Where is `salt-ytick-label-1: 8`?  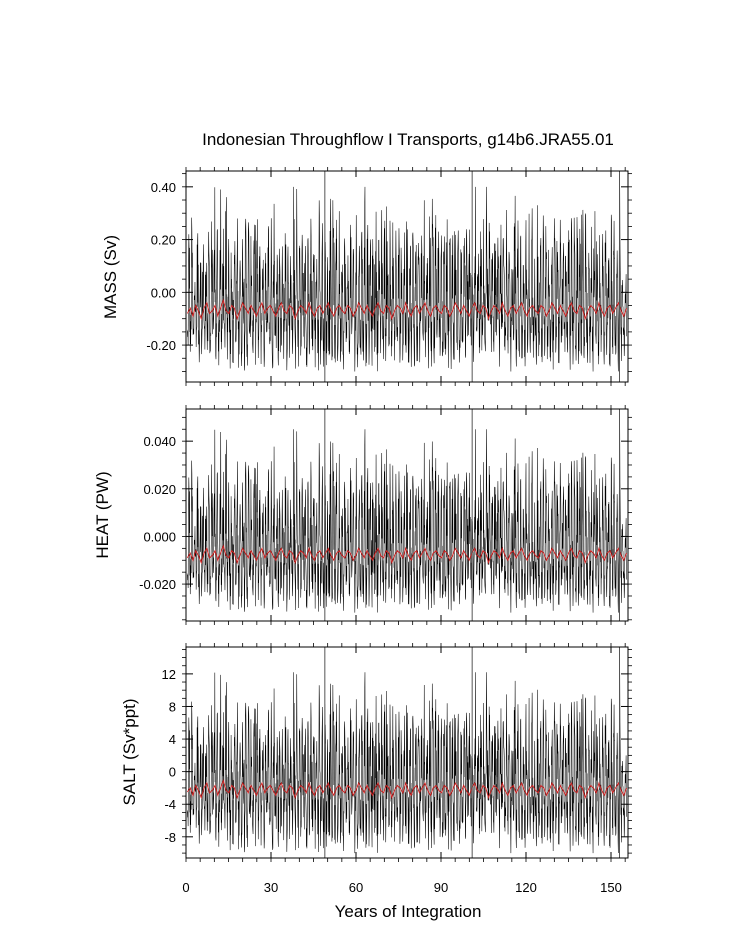 salt-ytick-label-1: 8 is located at coordinates (172, 706).